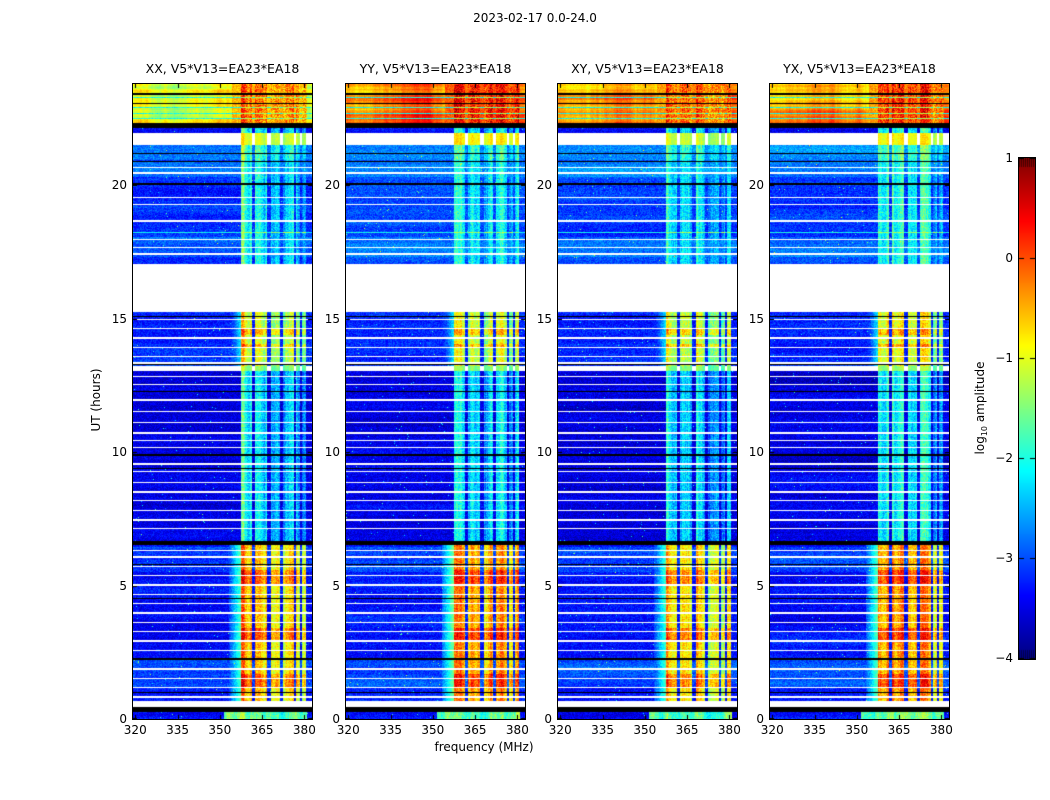  What do you see at coordinates (1004, 658) in the screenshot?
I see `colorbar-tick-label: −4` at bounding box center [1004, 658].